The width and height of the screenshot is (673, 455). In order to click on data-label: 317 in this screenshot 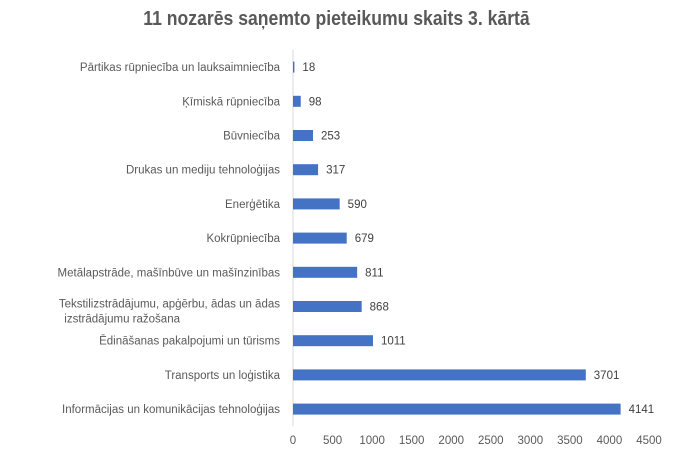, I will do `click(335, 171)`.